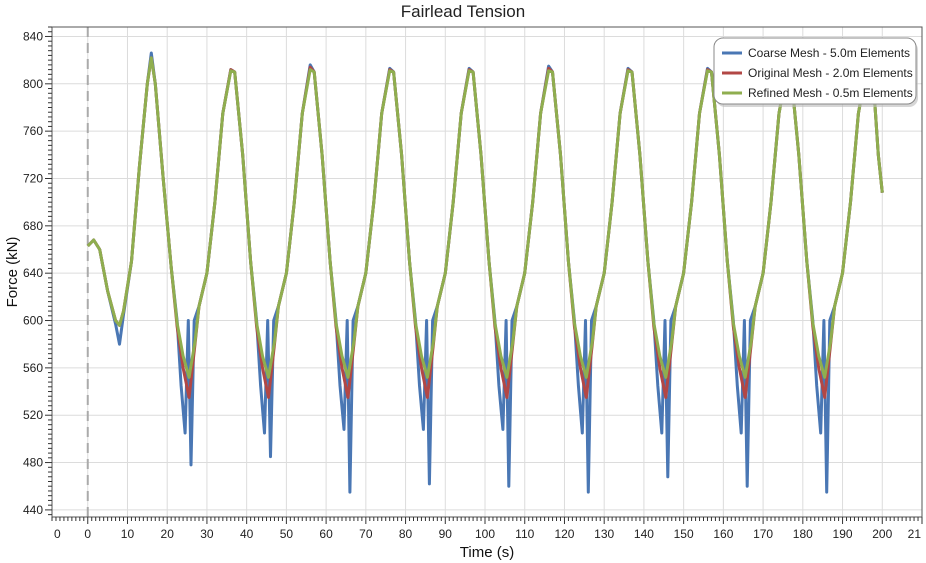  I want to click on y-tick-label: 760, so click(33, 131).